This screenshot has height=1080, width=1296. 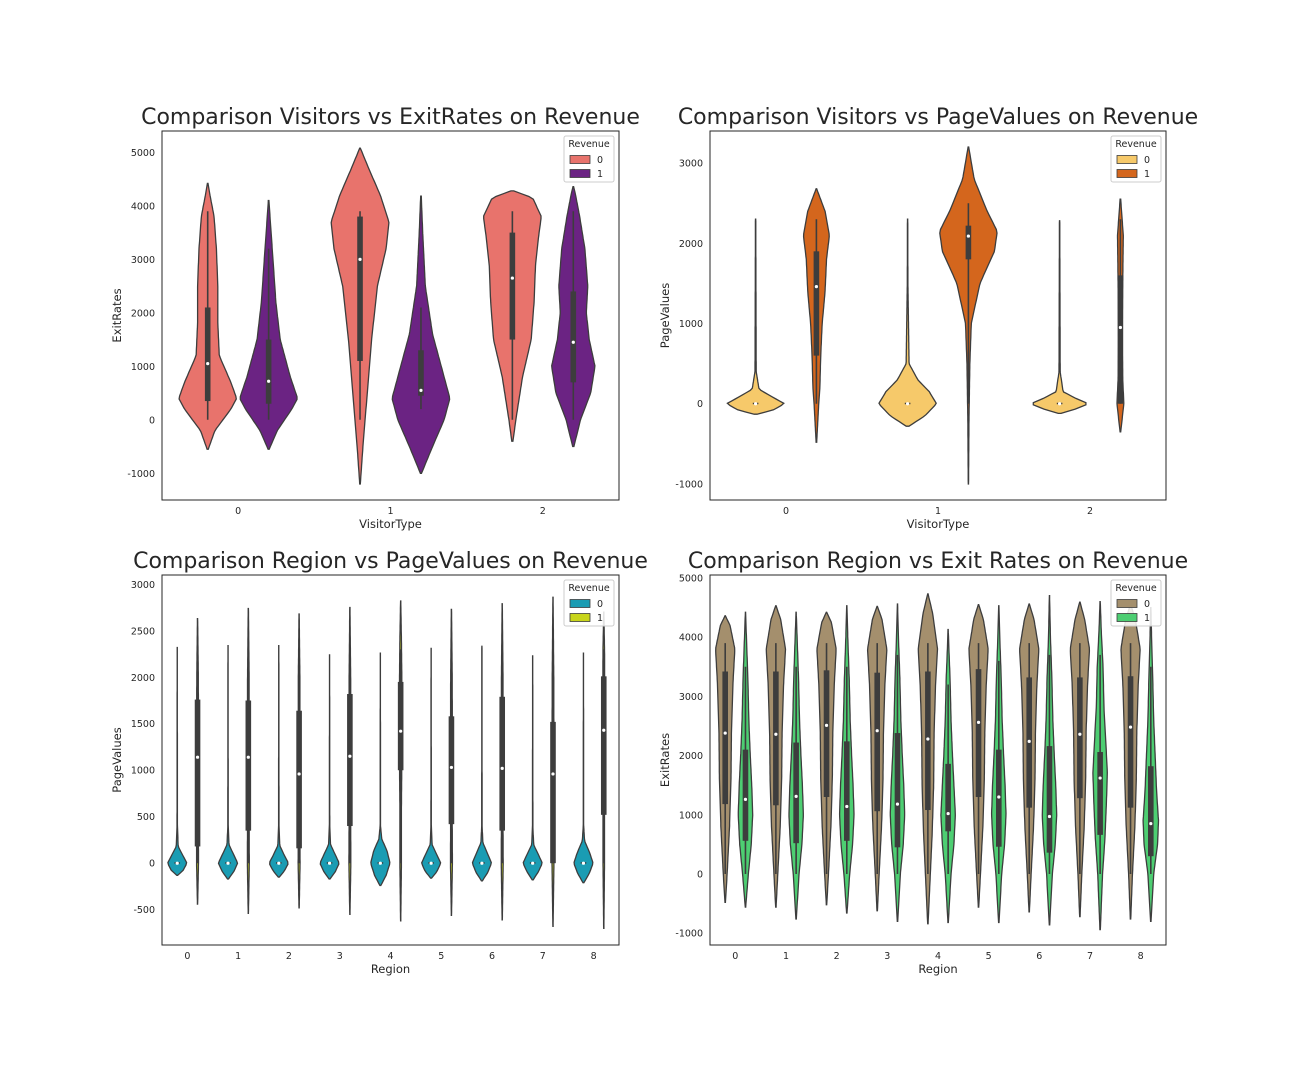 What do you see at coordinates (1039, 956) in the screenshot?
I see `x-tick-label: 6` at bounding box center [1039, 956].